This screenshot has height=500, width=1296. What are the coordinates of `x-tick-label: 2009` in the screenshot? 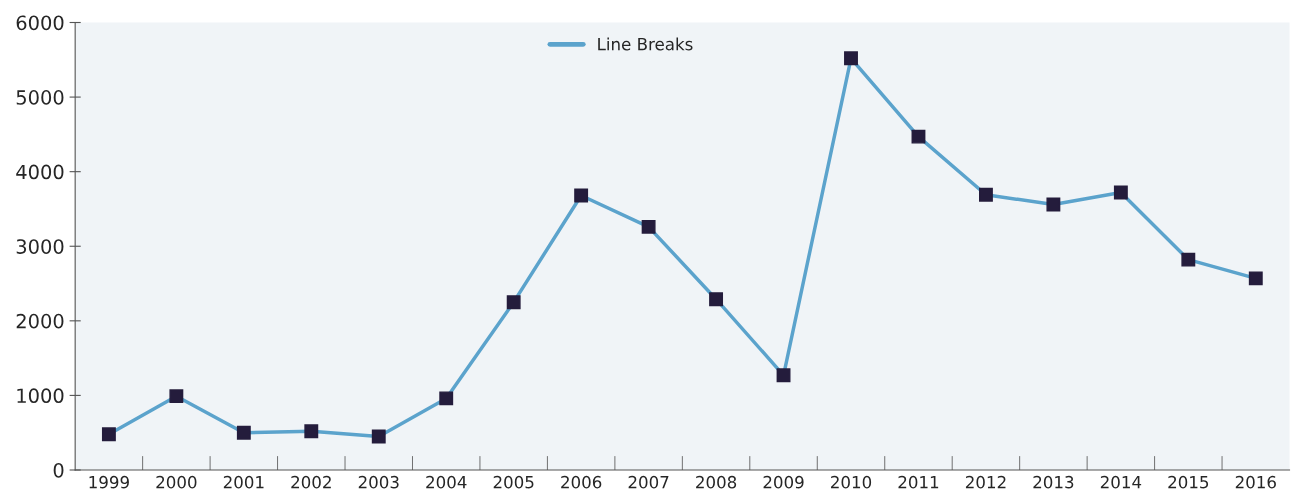 It's located at (783, 482).